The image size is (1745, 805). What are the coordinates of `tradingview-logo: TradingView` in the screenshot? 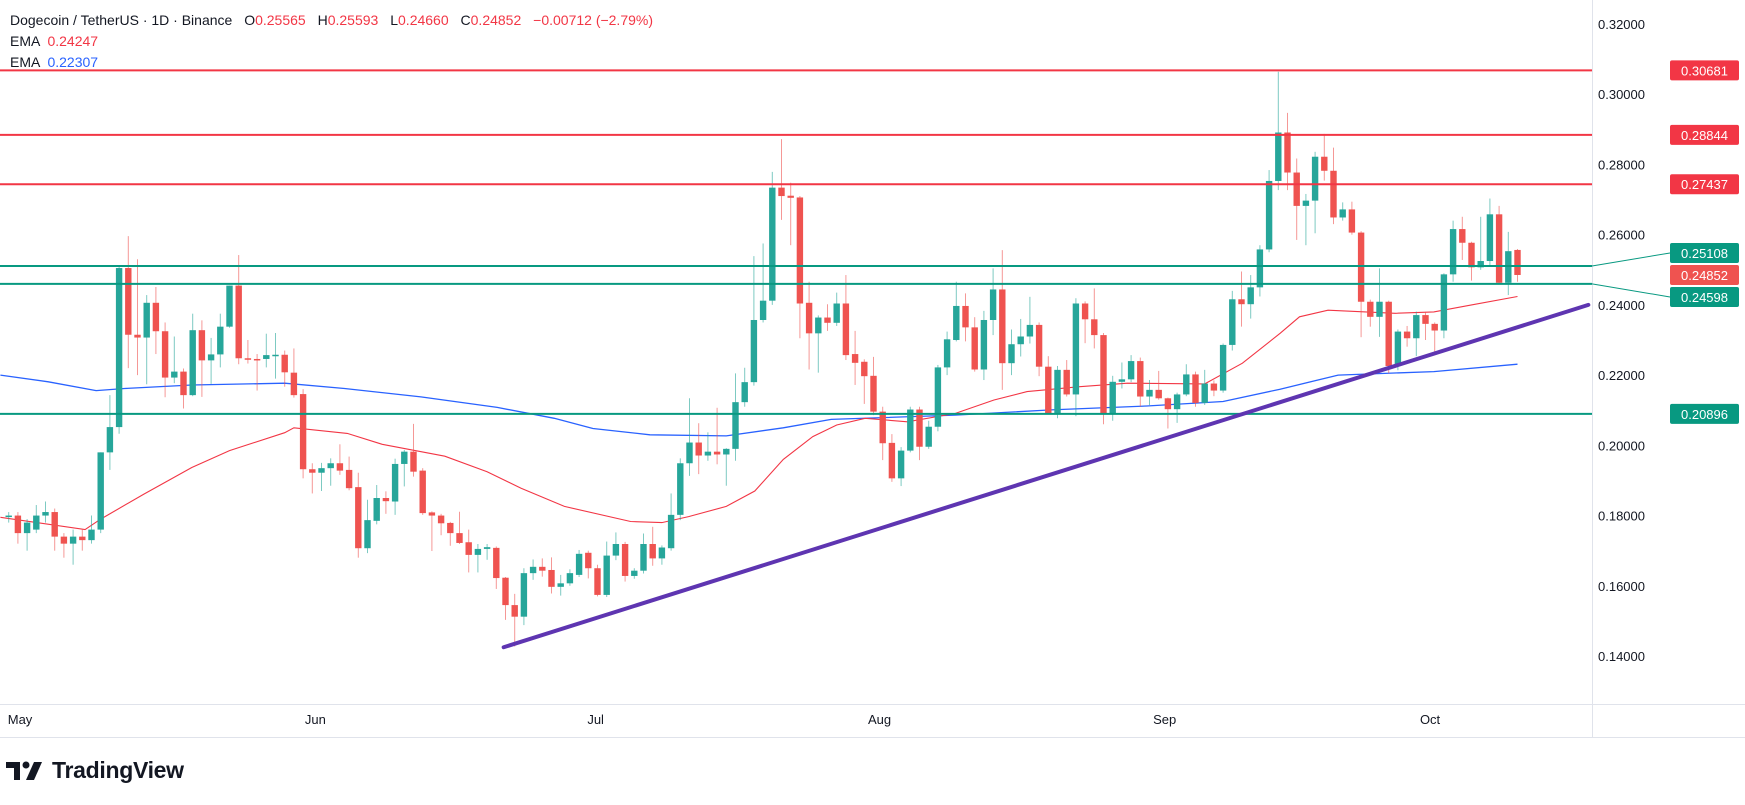 It's located at (95, 770).